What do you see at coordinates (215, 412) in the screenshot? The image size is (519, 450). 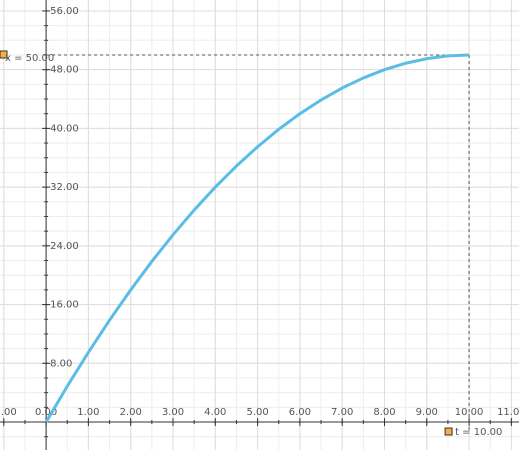 I see `x-tick-label: 4.00` at bounding box center [215, 412].